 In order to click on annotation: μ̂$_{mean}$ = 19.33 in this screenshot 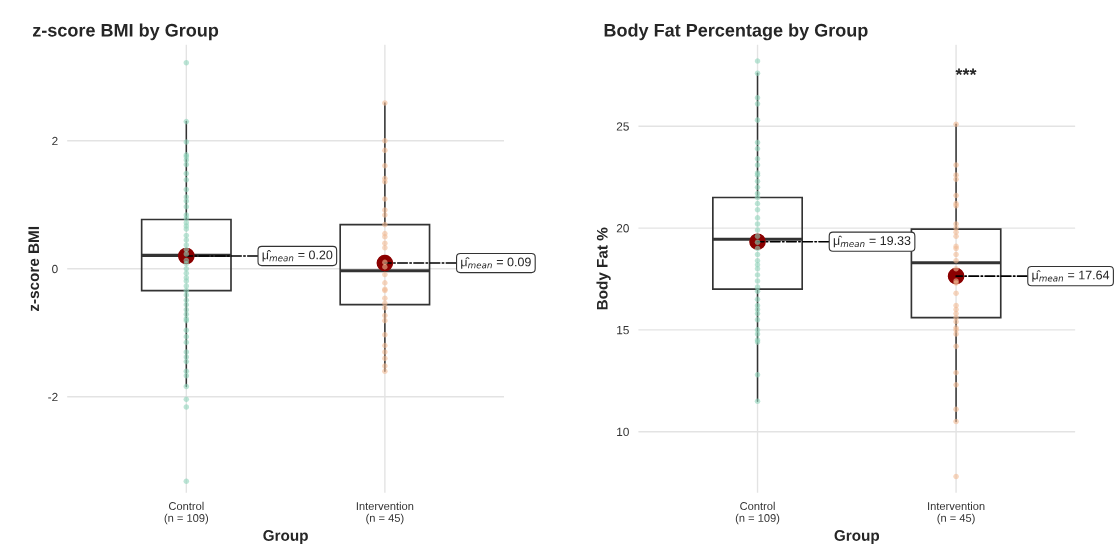, I will do `click(872, 241)`.